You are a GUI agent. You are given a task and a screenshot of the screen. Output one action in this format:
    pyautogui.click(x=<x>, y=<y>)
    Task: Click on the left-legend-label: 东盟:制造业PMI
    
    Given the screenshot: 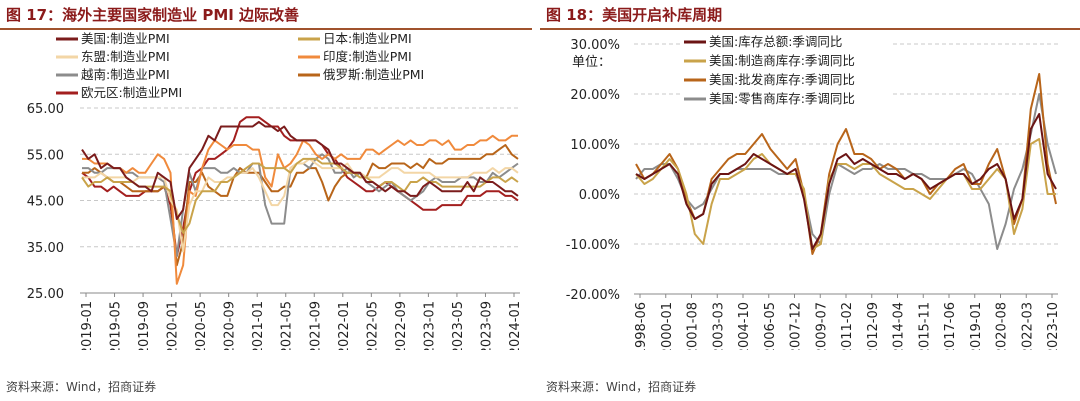 What is the action you would take?
    pyautogui.click(x=125, y=56)
    